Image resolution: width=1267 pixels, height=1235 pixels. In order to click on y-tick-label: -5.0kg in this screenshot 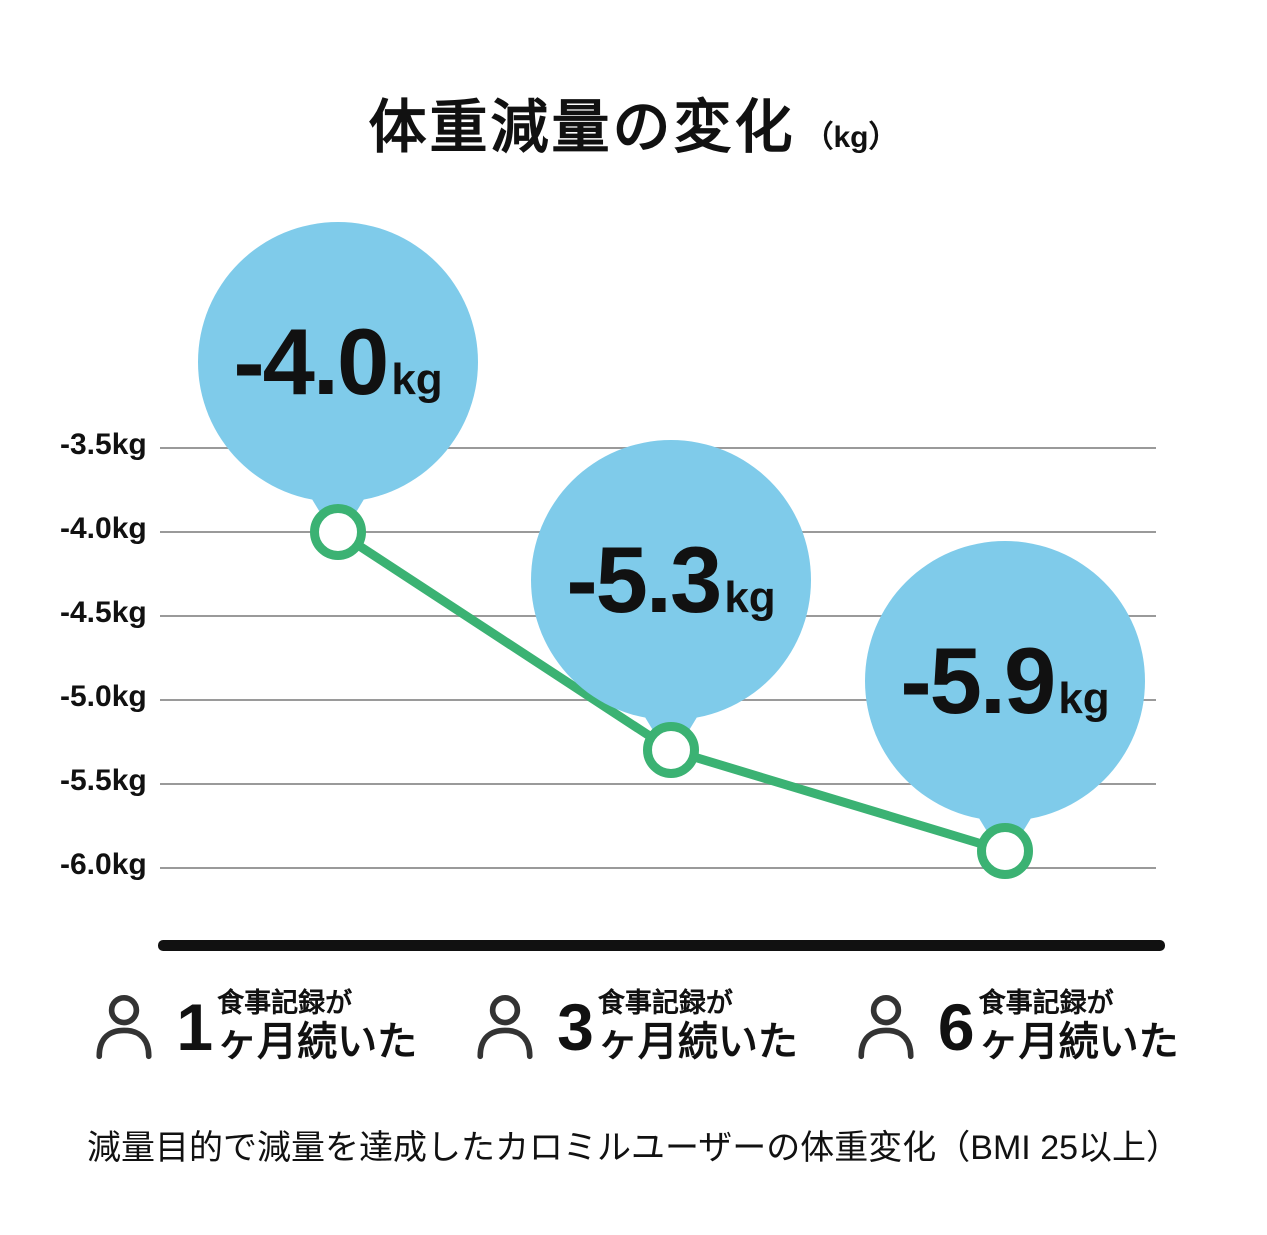, I will do `click(103, 696)`.